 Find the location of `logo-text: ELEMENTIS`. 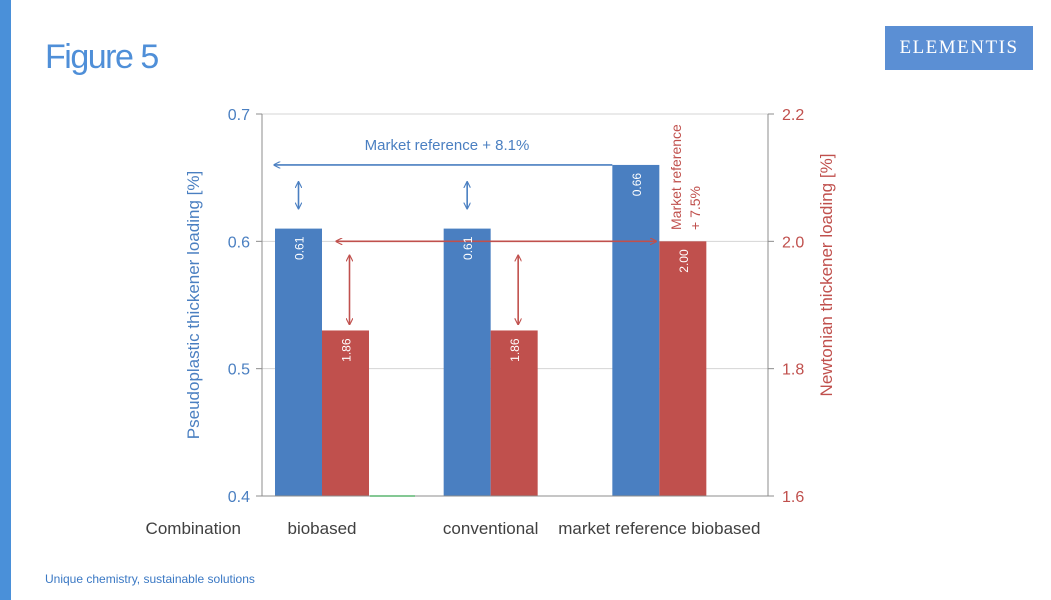

logo-text: ELEMENTIS is located at coordinates (959, 47).